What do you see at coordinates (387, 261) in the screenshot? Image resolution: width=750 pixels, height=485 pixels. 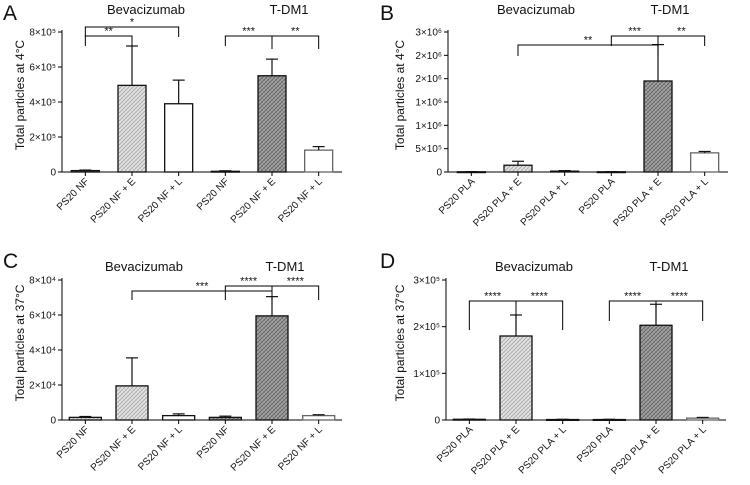 I see `panel-letter: D` at bounding box center [387, 261].